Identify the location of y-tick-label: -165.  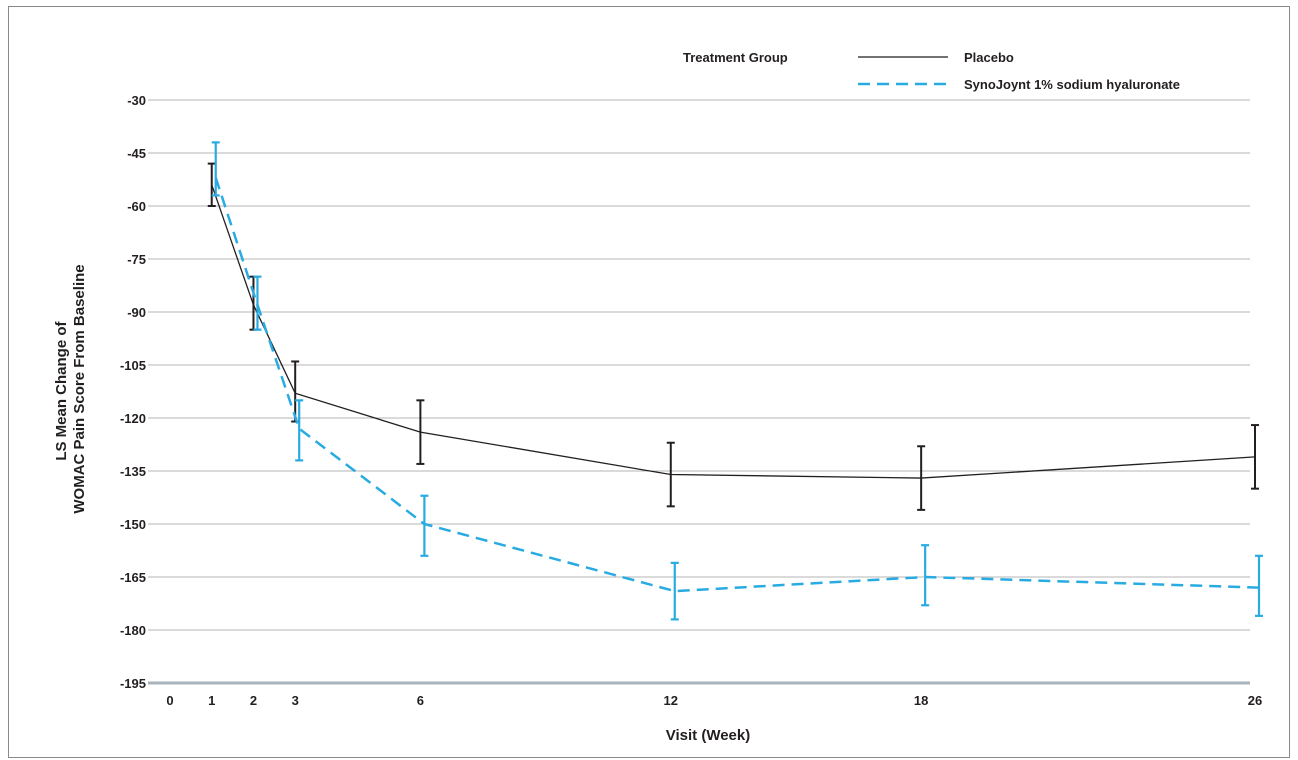
(133, 577).